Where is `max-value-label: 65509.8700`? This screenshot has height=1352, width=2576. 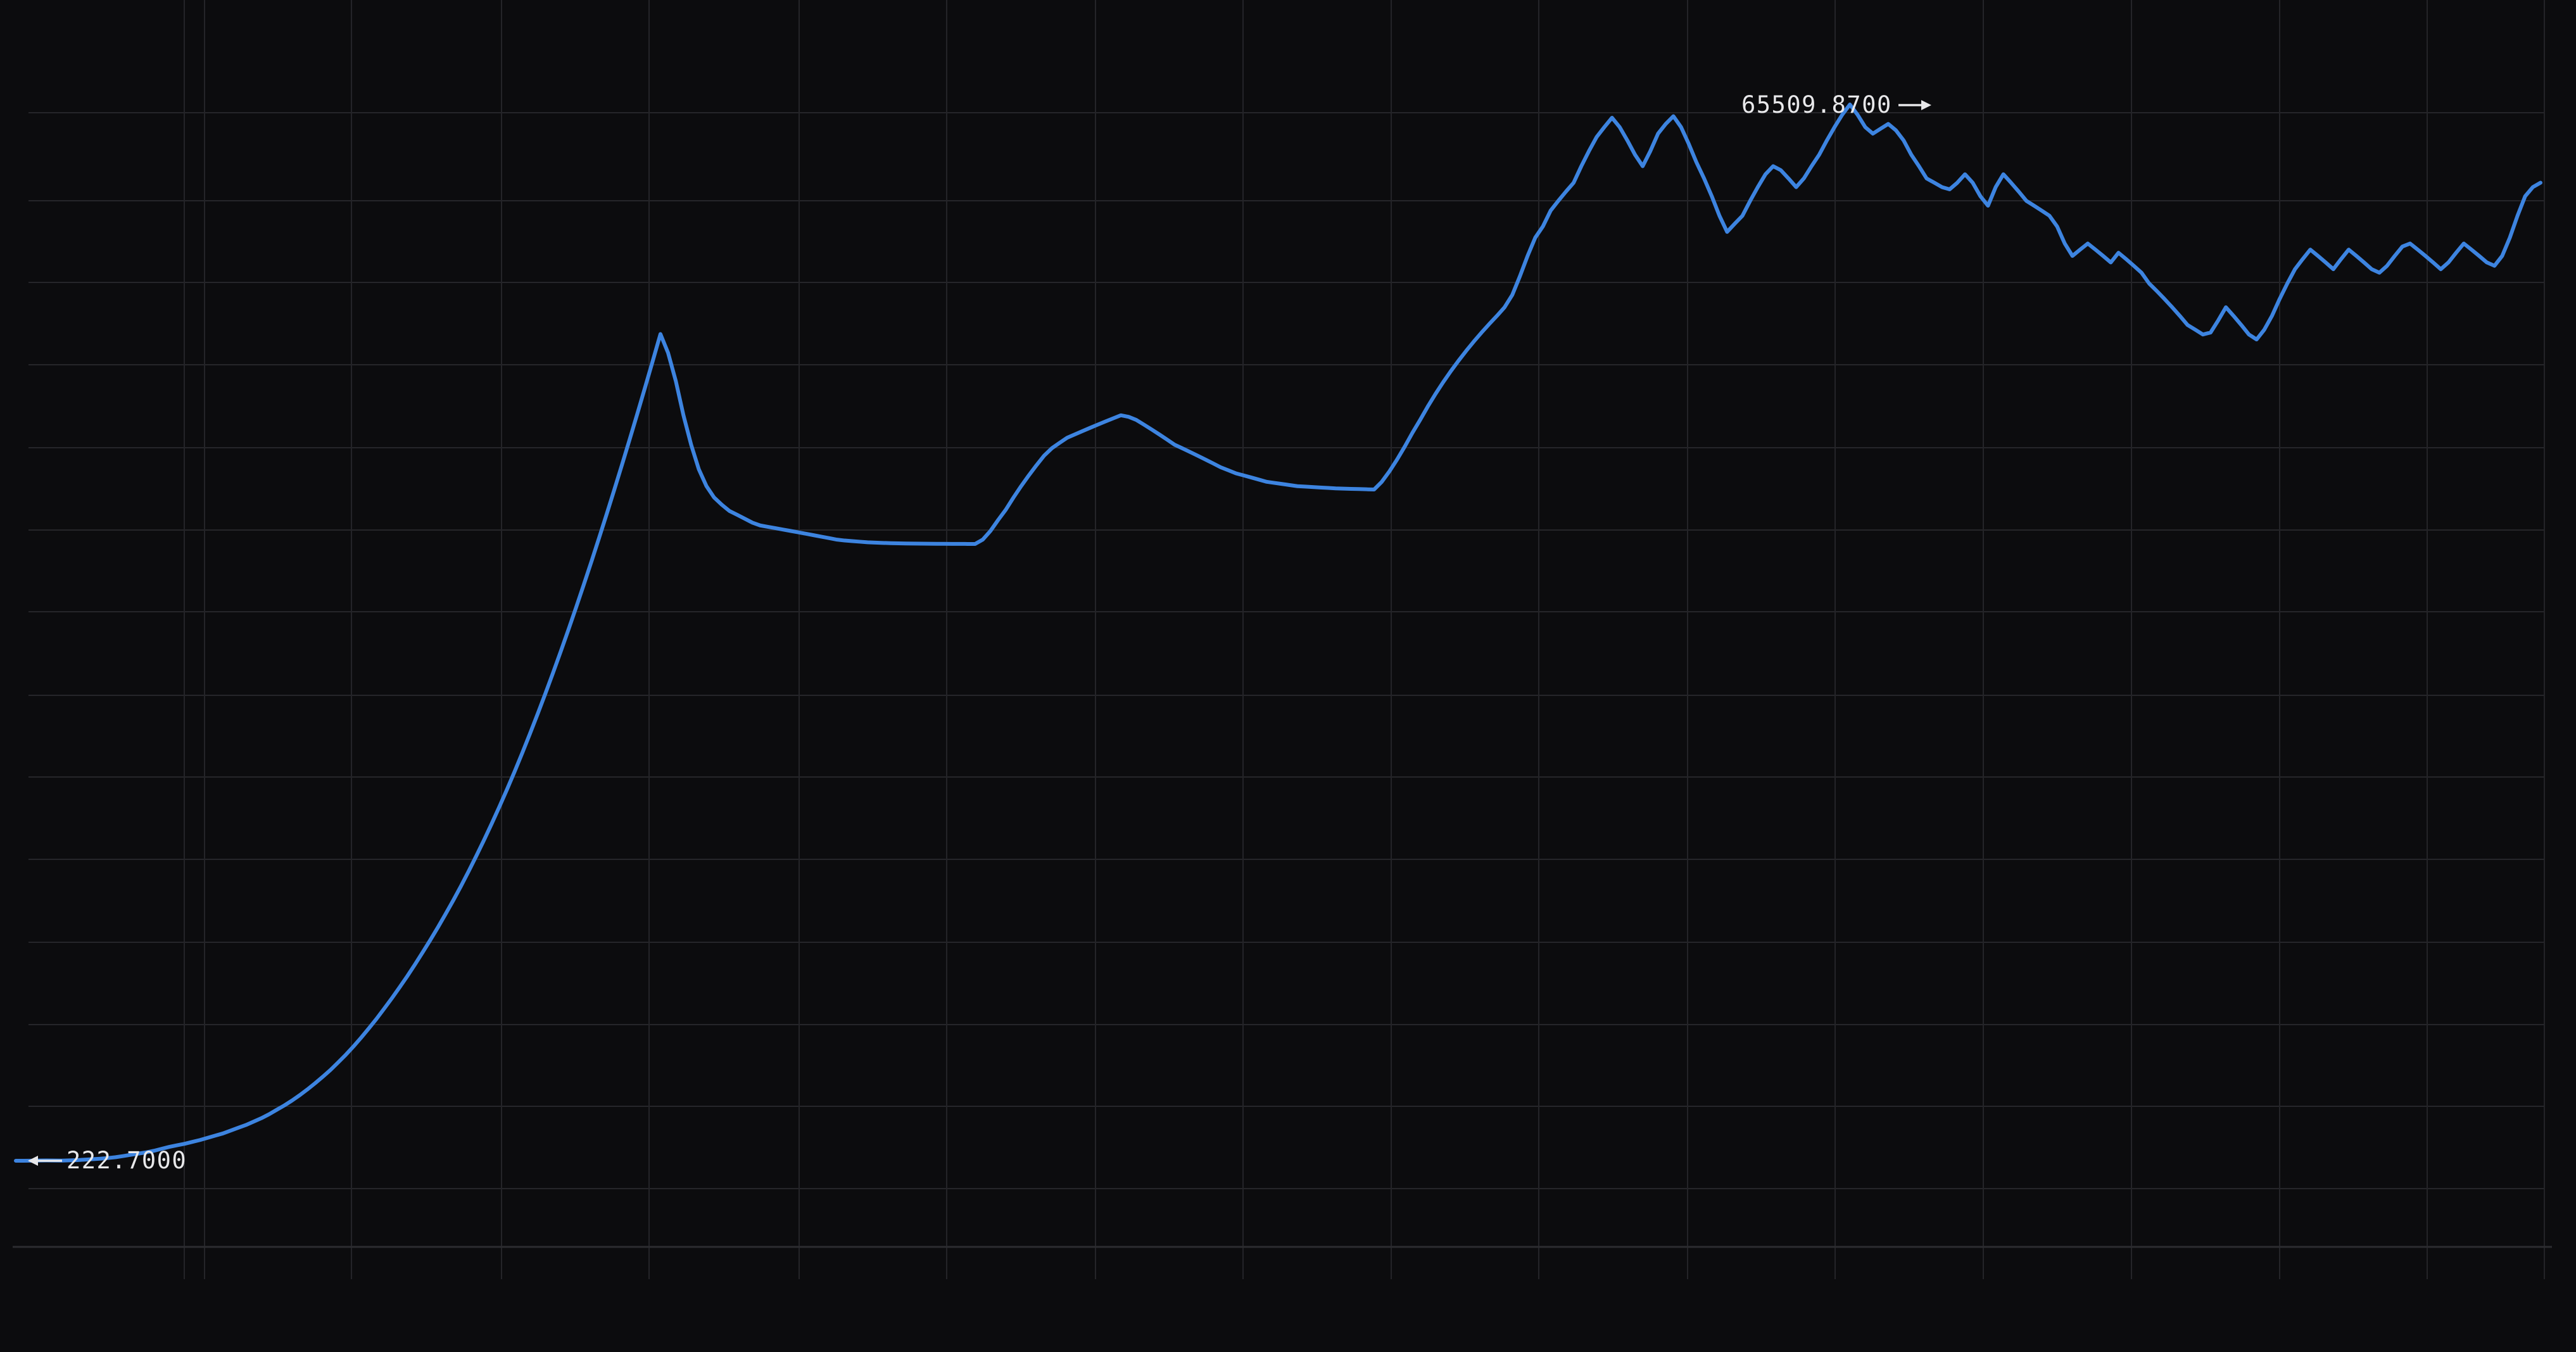
max-value-label: 65509.8700 is located at coordinates (1816, 104).